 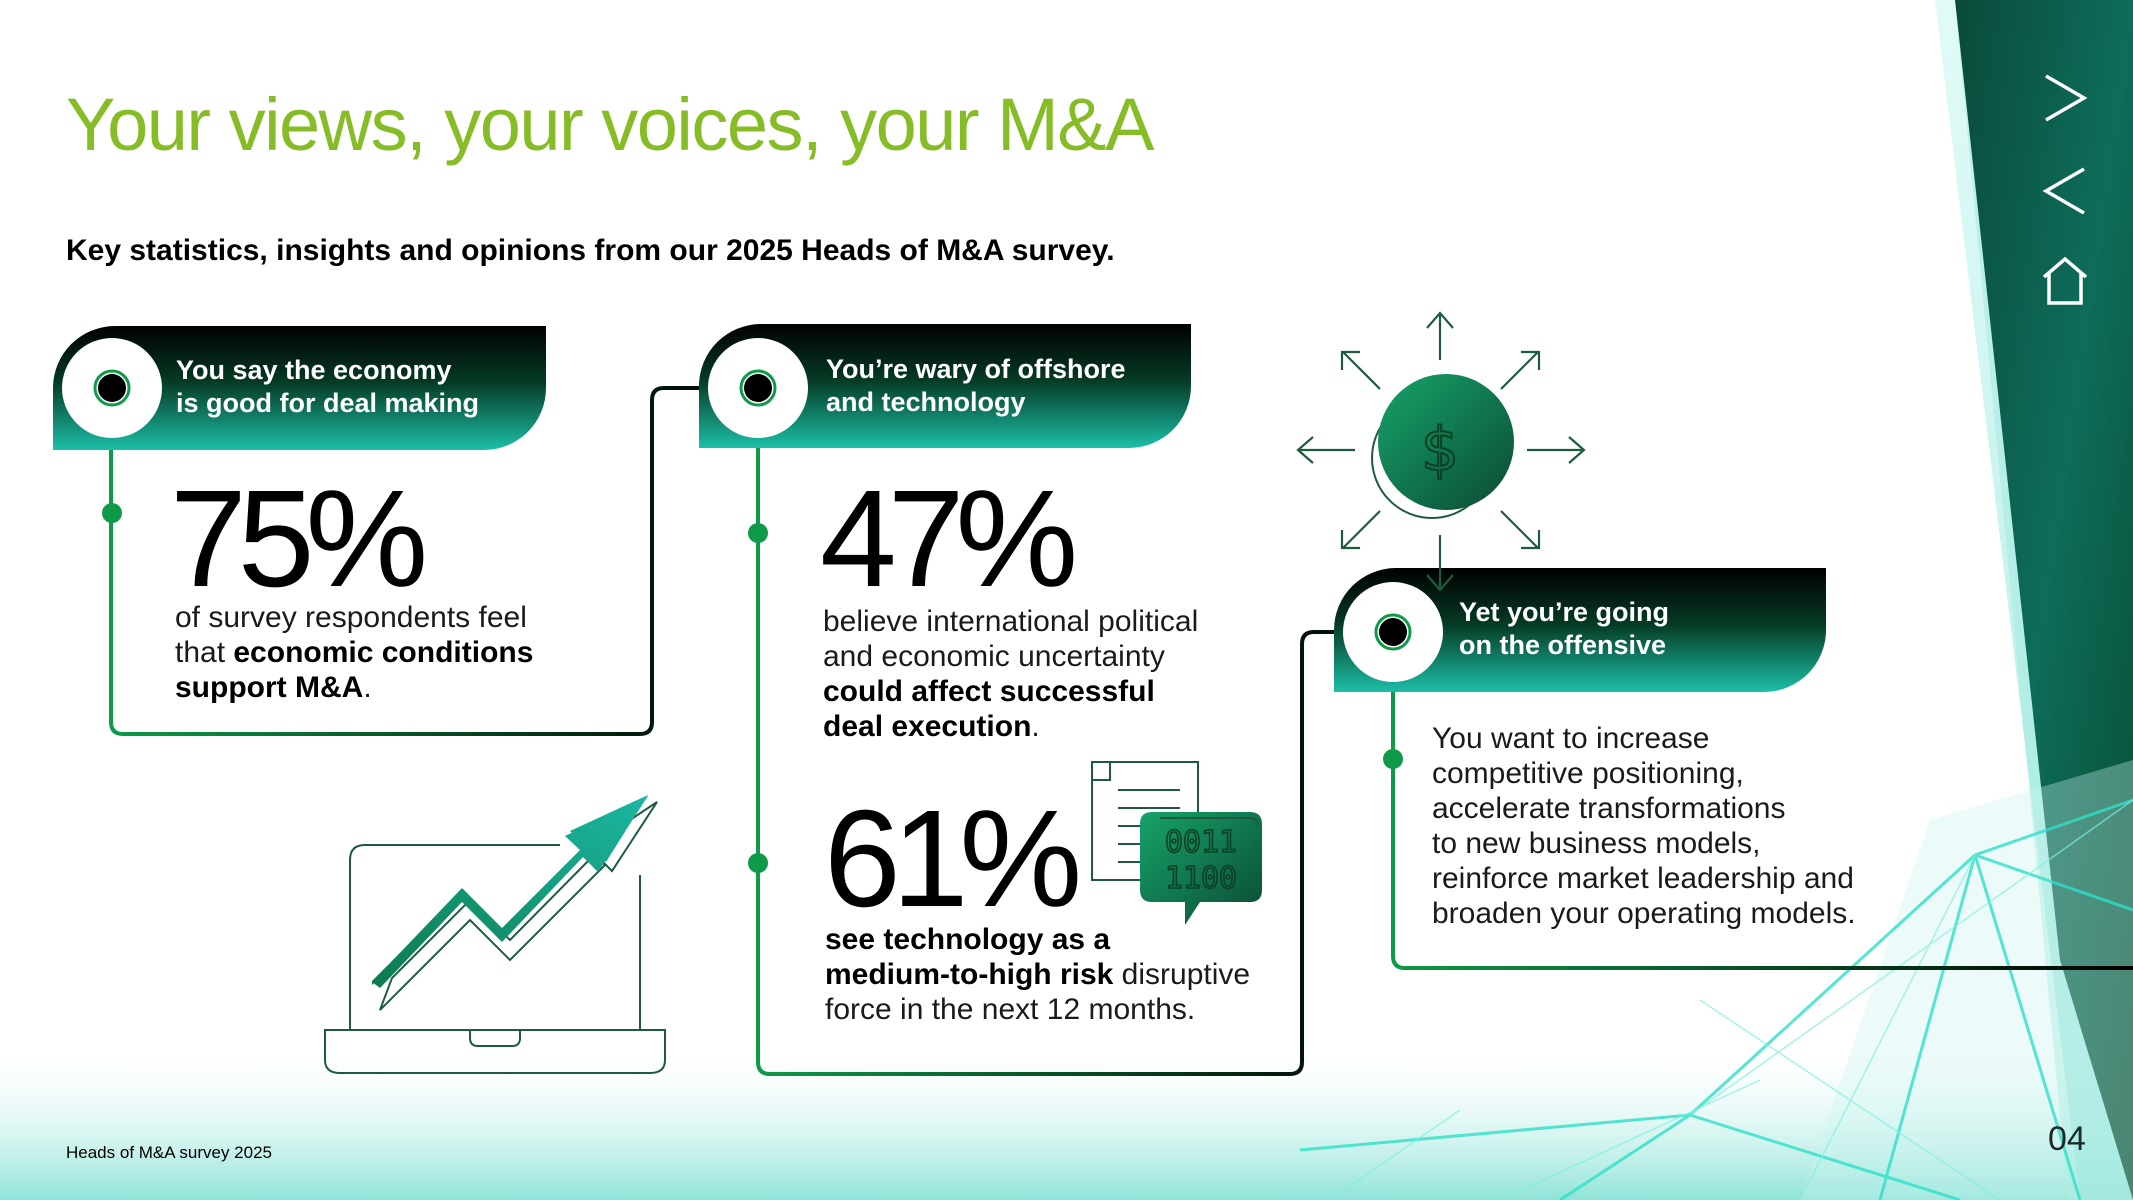 What do you see at coordinates (949, 539) in the screenshot?
I see `stat-47-percent: 47%` at bounding box center [949, 539].